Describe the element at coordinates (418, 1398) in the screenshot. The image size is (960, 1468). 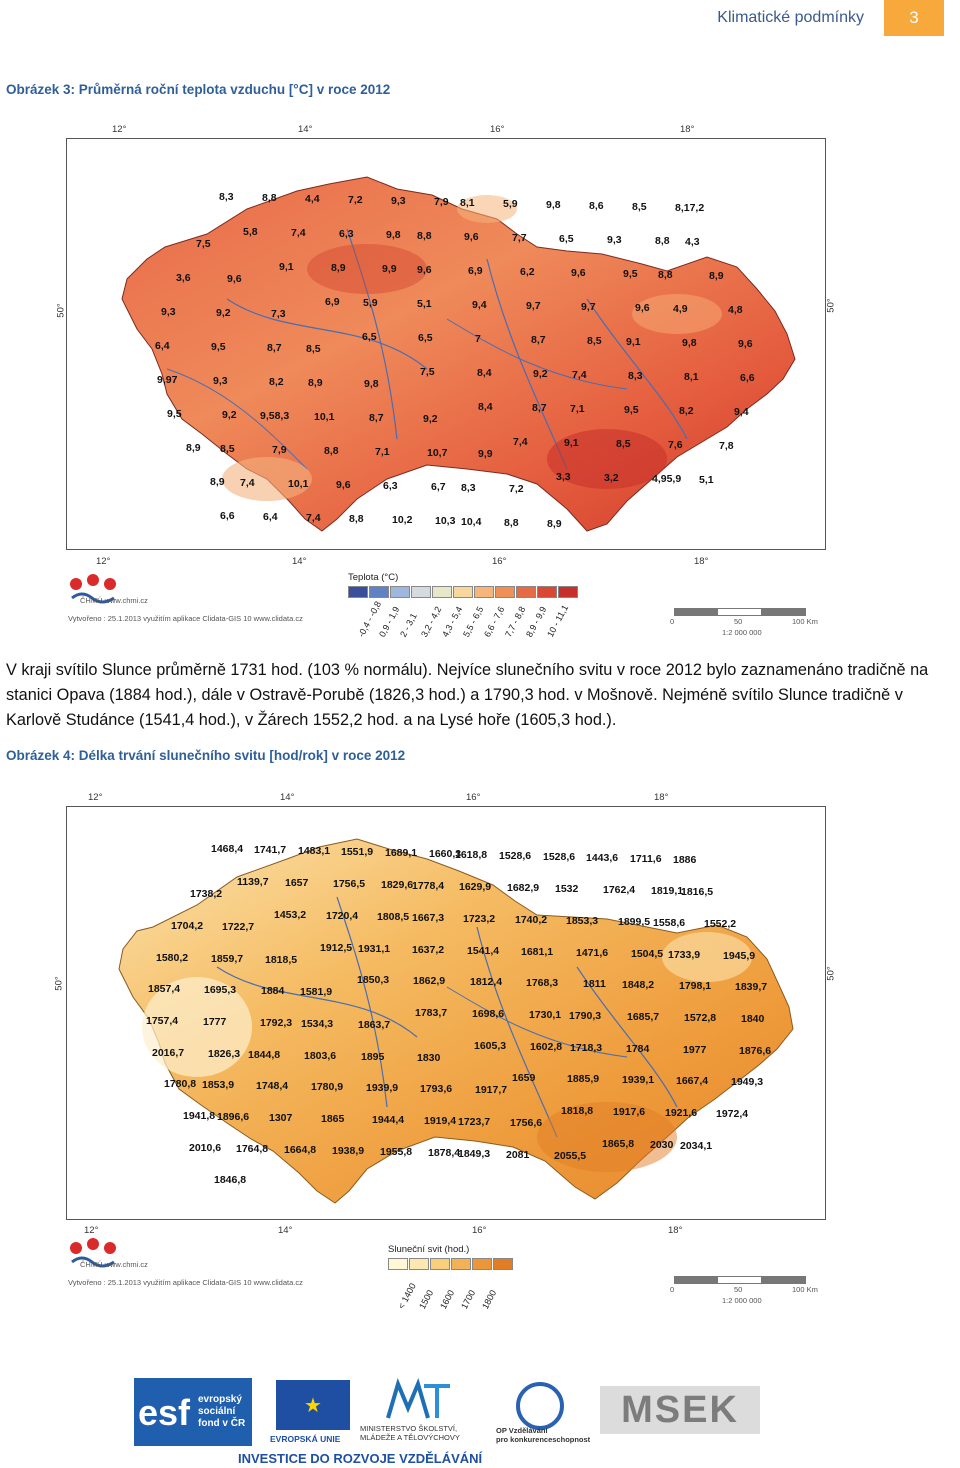
I see `msmt-mark-icon` at that location.